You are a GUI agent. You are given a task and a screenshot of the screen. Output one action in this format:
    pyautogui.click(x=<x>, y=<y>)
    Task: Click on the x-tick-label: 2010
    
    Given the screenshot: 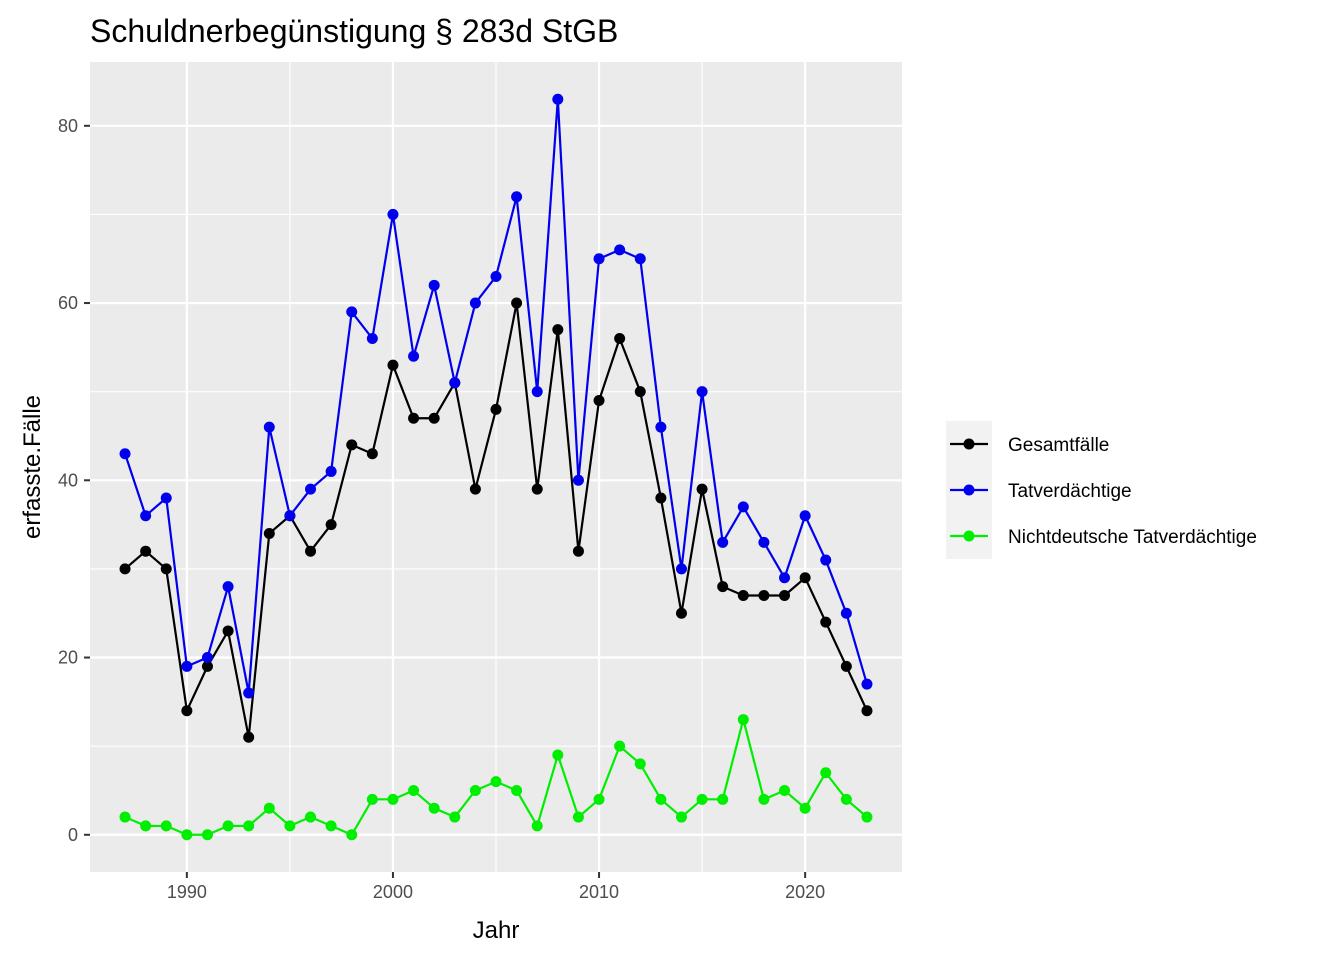 What is the action you would take?
    pyautogui.click(x=599, y=892)
    